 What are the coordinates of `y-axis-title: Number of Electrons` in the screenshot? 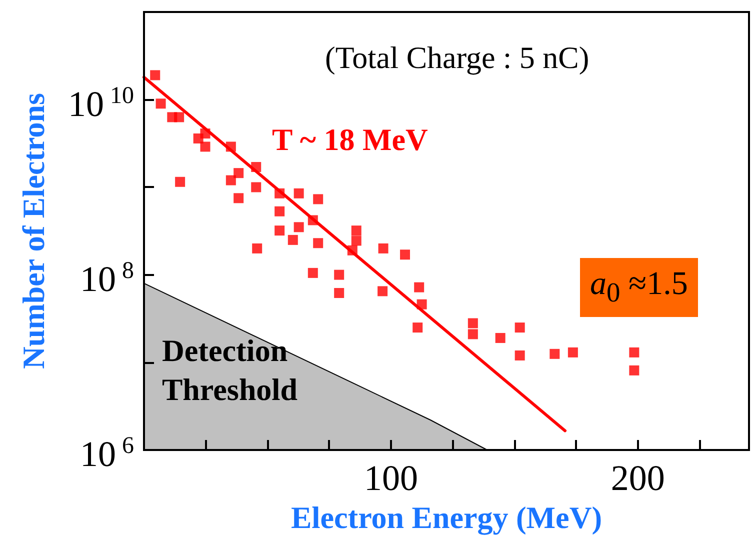 It's located at (33, 231).